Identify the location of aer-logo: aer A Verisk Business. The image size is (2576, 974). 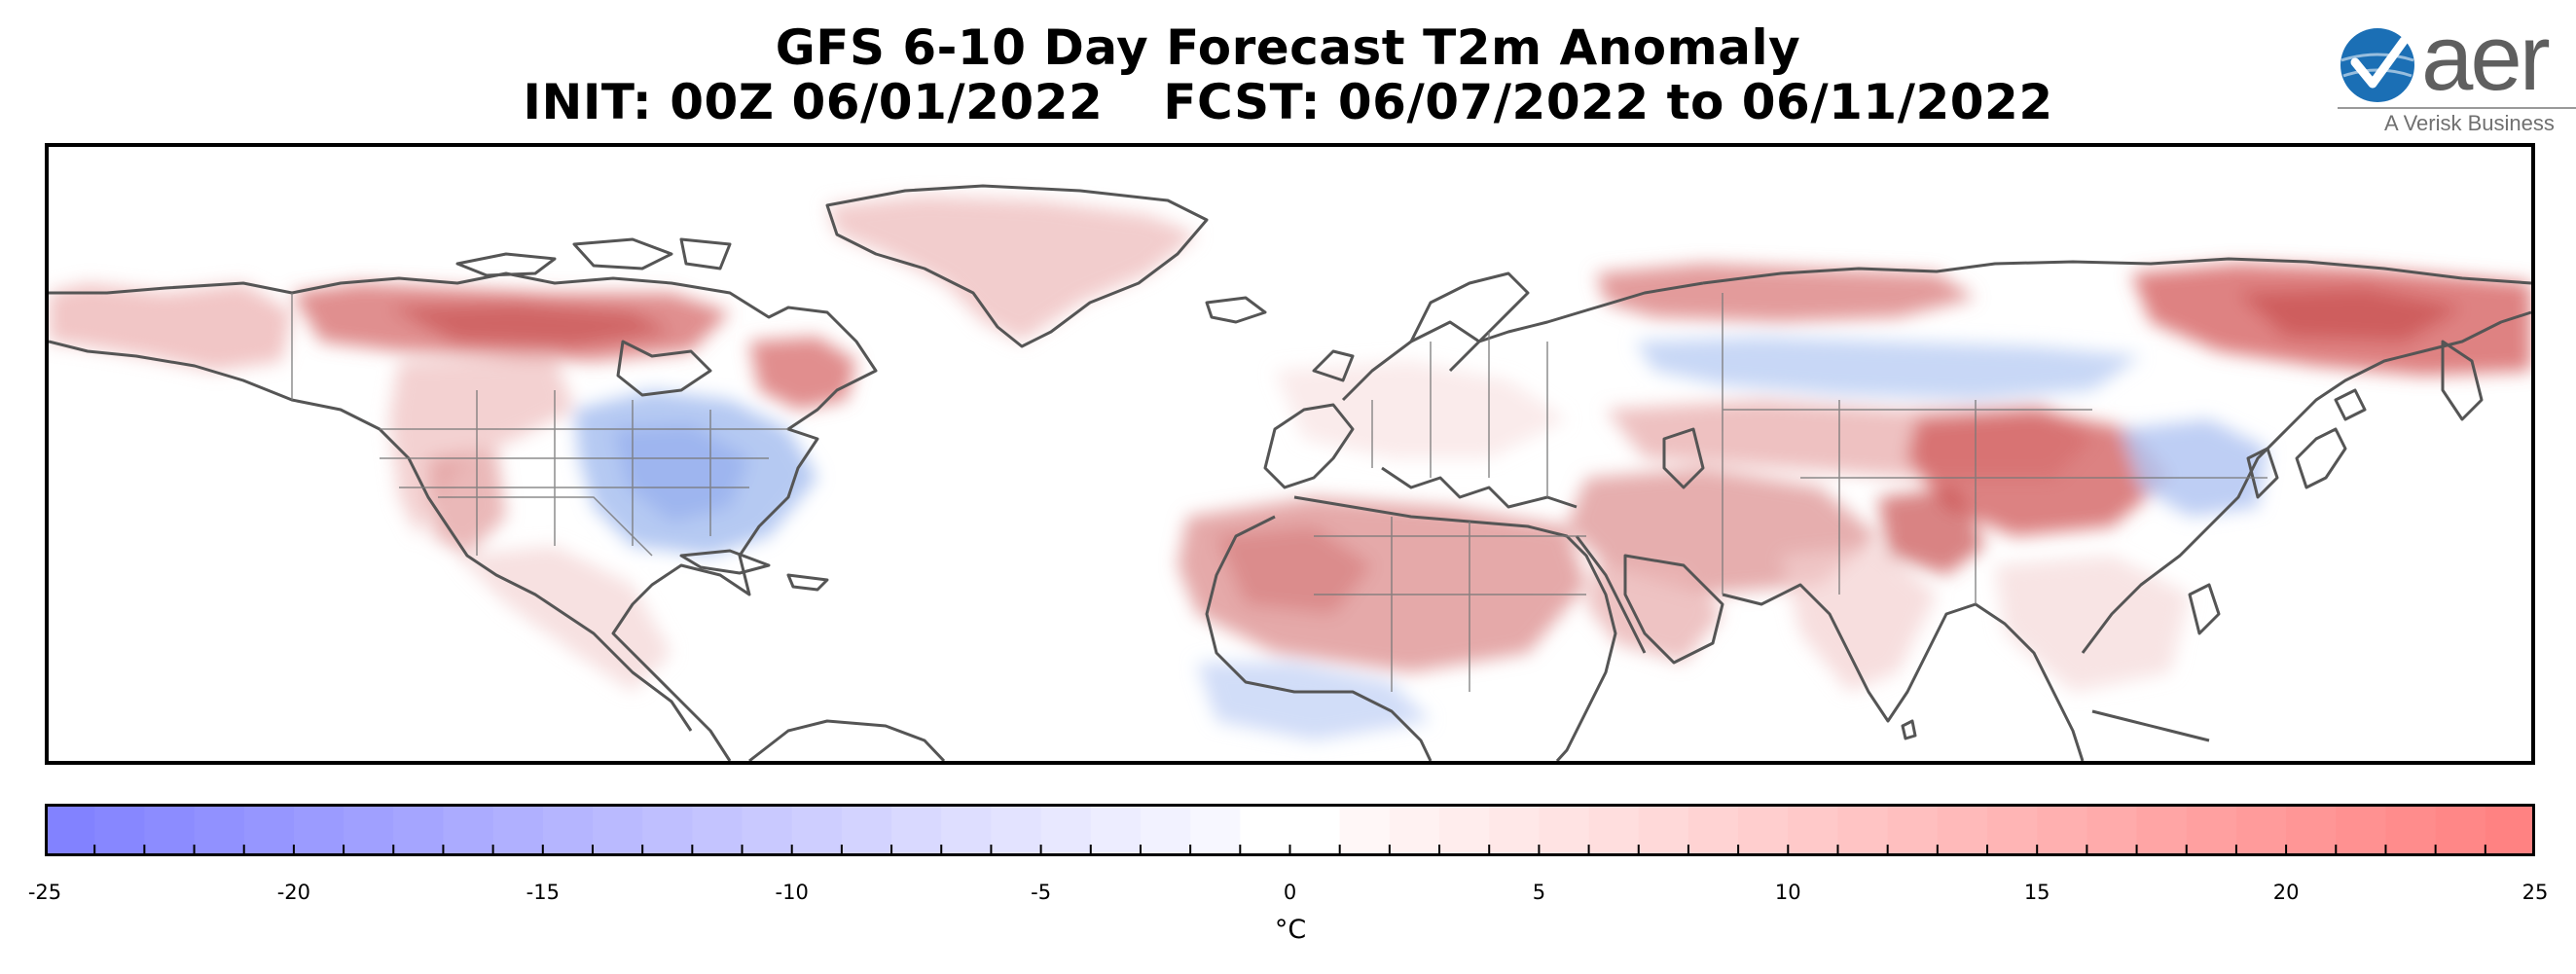
(2455, 78).